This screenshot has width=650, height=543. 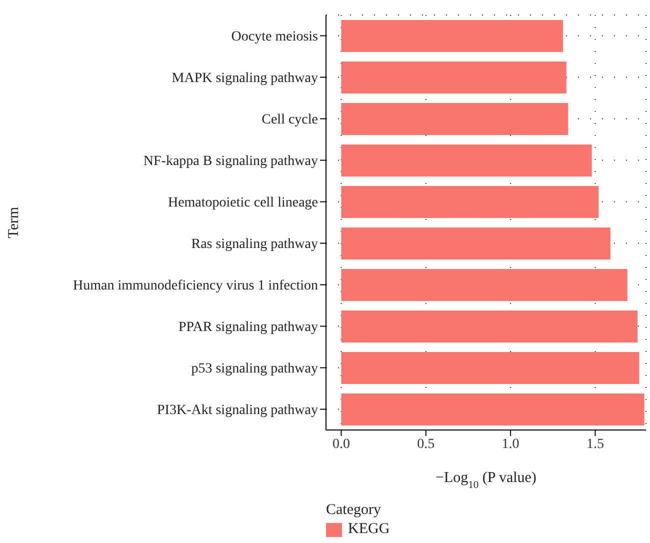 I want to click on y-tick-label: Ras signaling pathway, so click(x=254, y=244).